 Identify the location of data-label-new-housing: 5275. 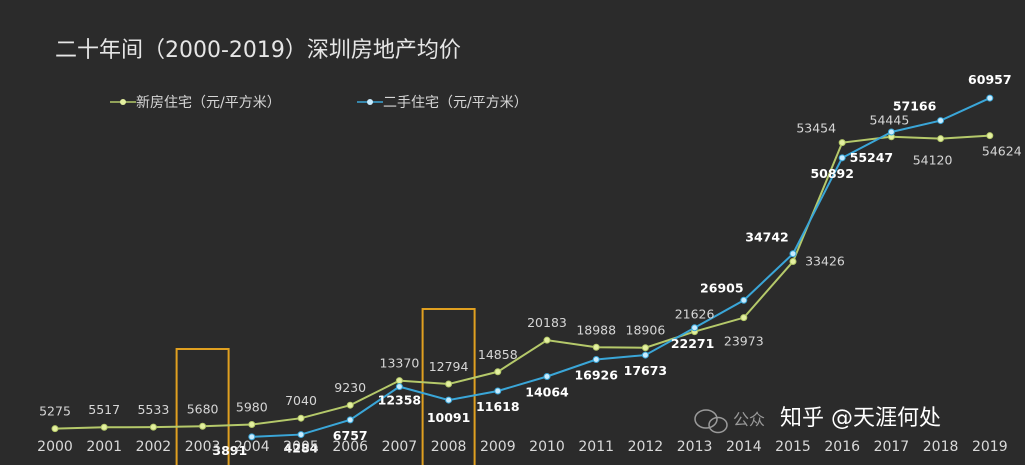
(55, 411).